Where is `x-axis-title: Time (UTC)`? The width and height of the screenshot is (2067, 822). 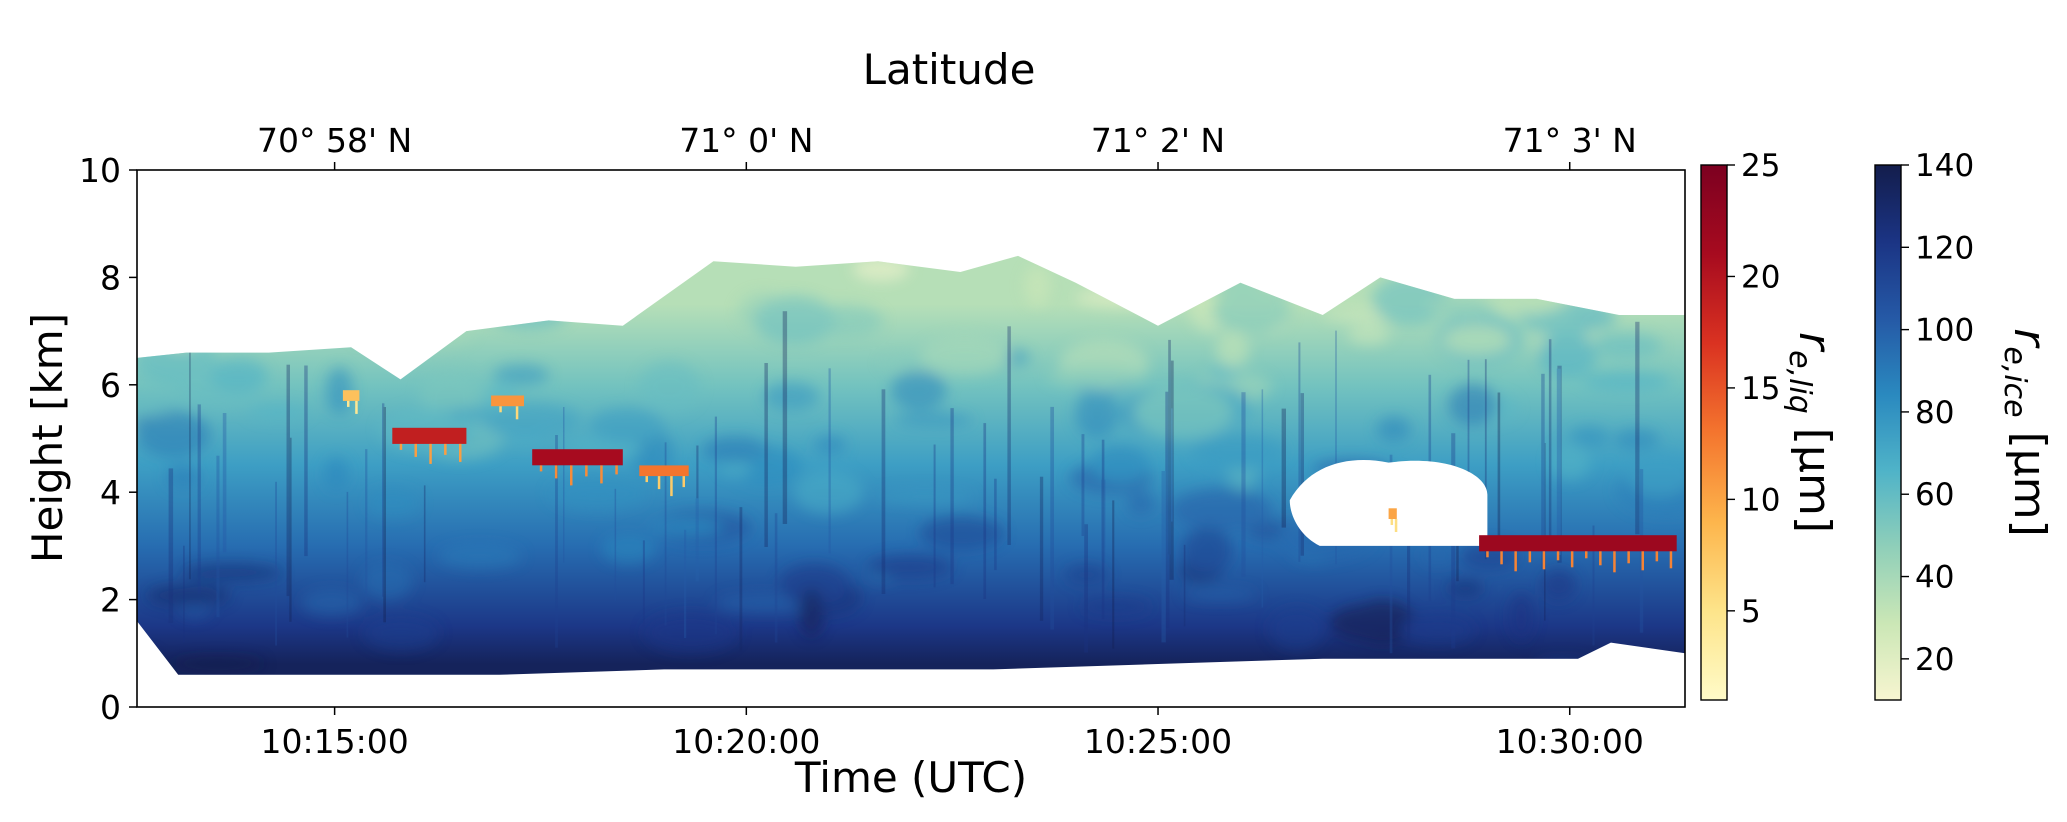
x-axis-title: Time (UTC) is located at coordinates (910, 777).